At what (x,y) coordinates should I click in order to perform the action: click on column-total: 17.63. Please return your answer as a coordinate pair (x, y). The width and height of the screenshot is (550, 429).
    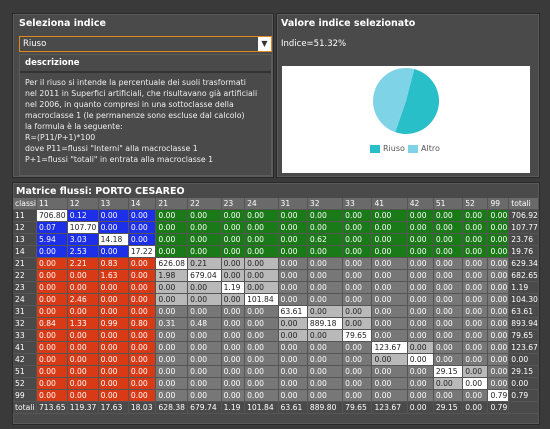
    Looking at the image, I should click on (113, 407).